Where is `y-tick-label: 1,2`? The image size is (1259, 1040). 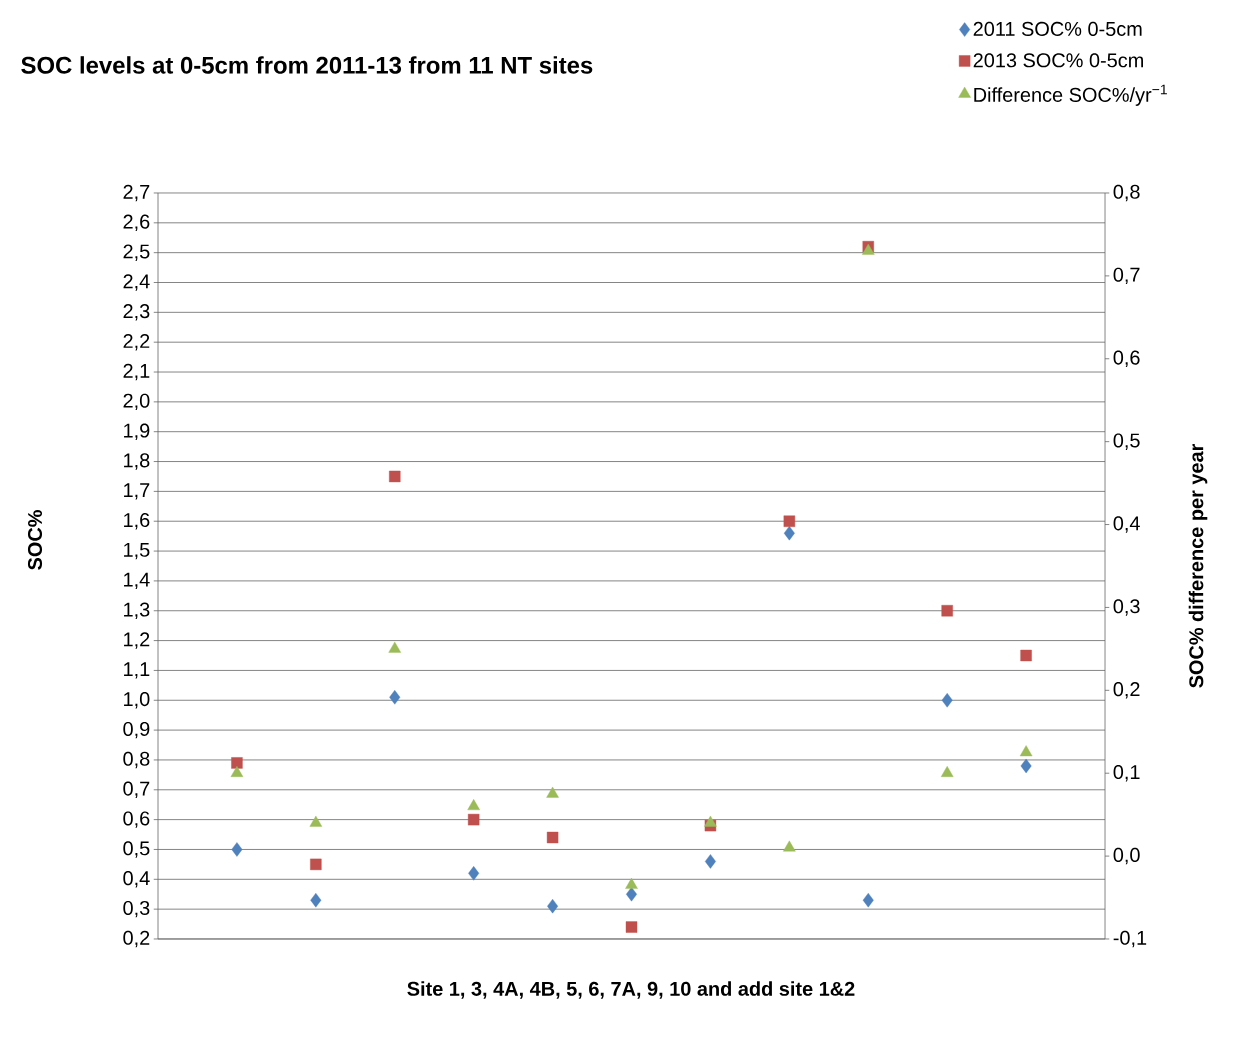 y-tick-label: 1,2 is located at coordinates (137, 640).